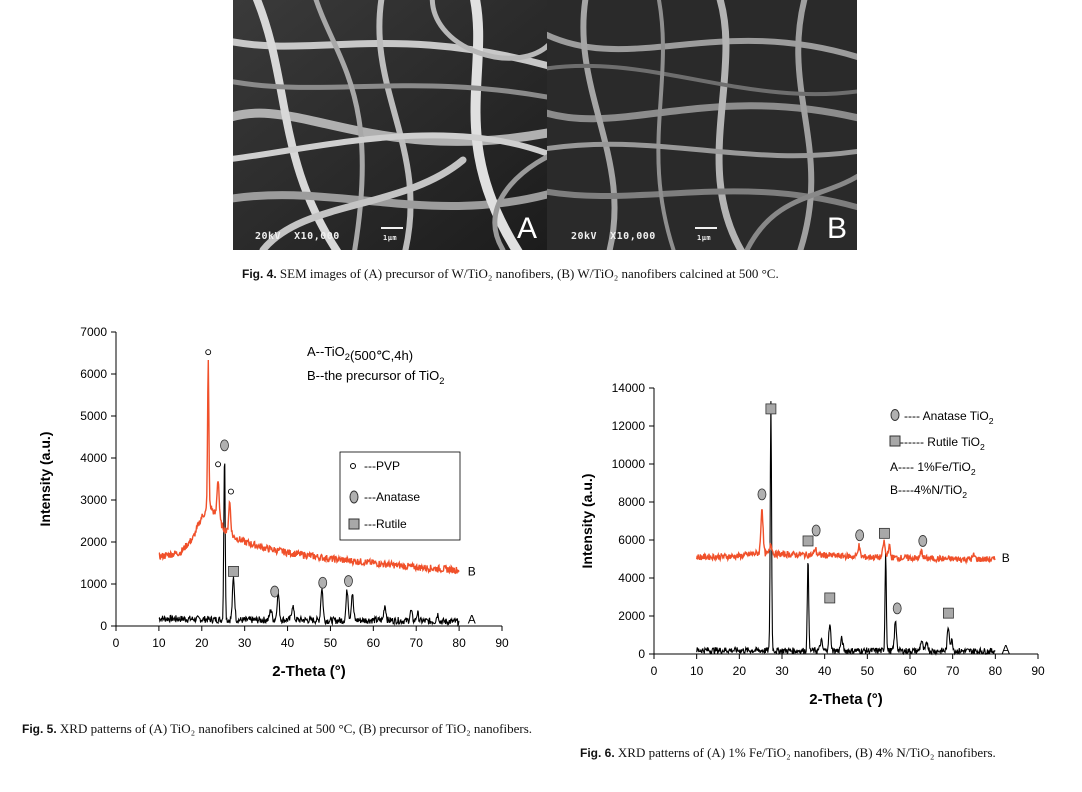 The height and width of the screenshot is (792, 1082). What do you see at coordinates (704, 238) in the screenshot?
I see `scale-label-b: 1μm` at bounding box center [704, 238].